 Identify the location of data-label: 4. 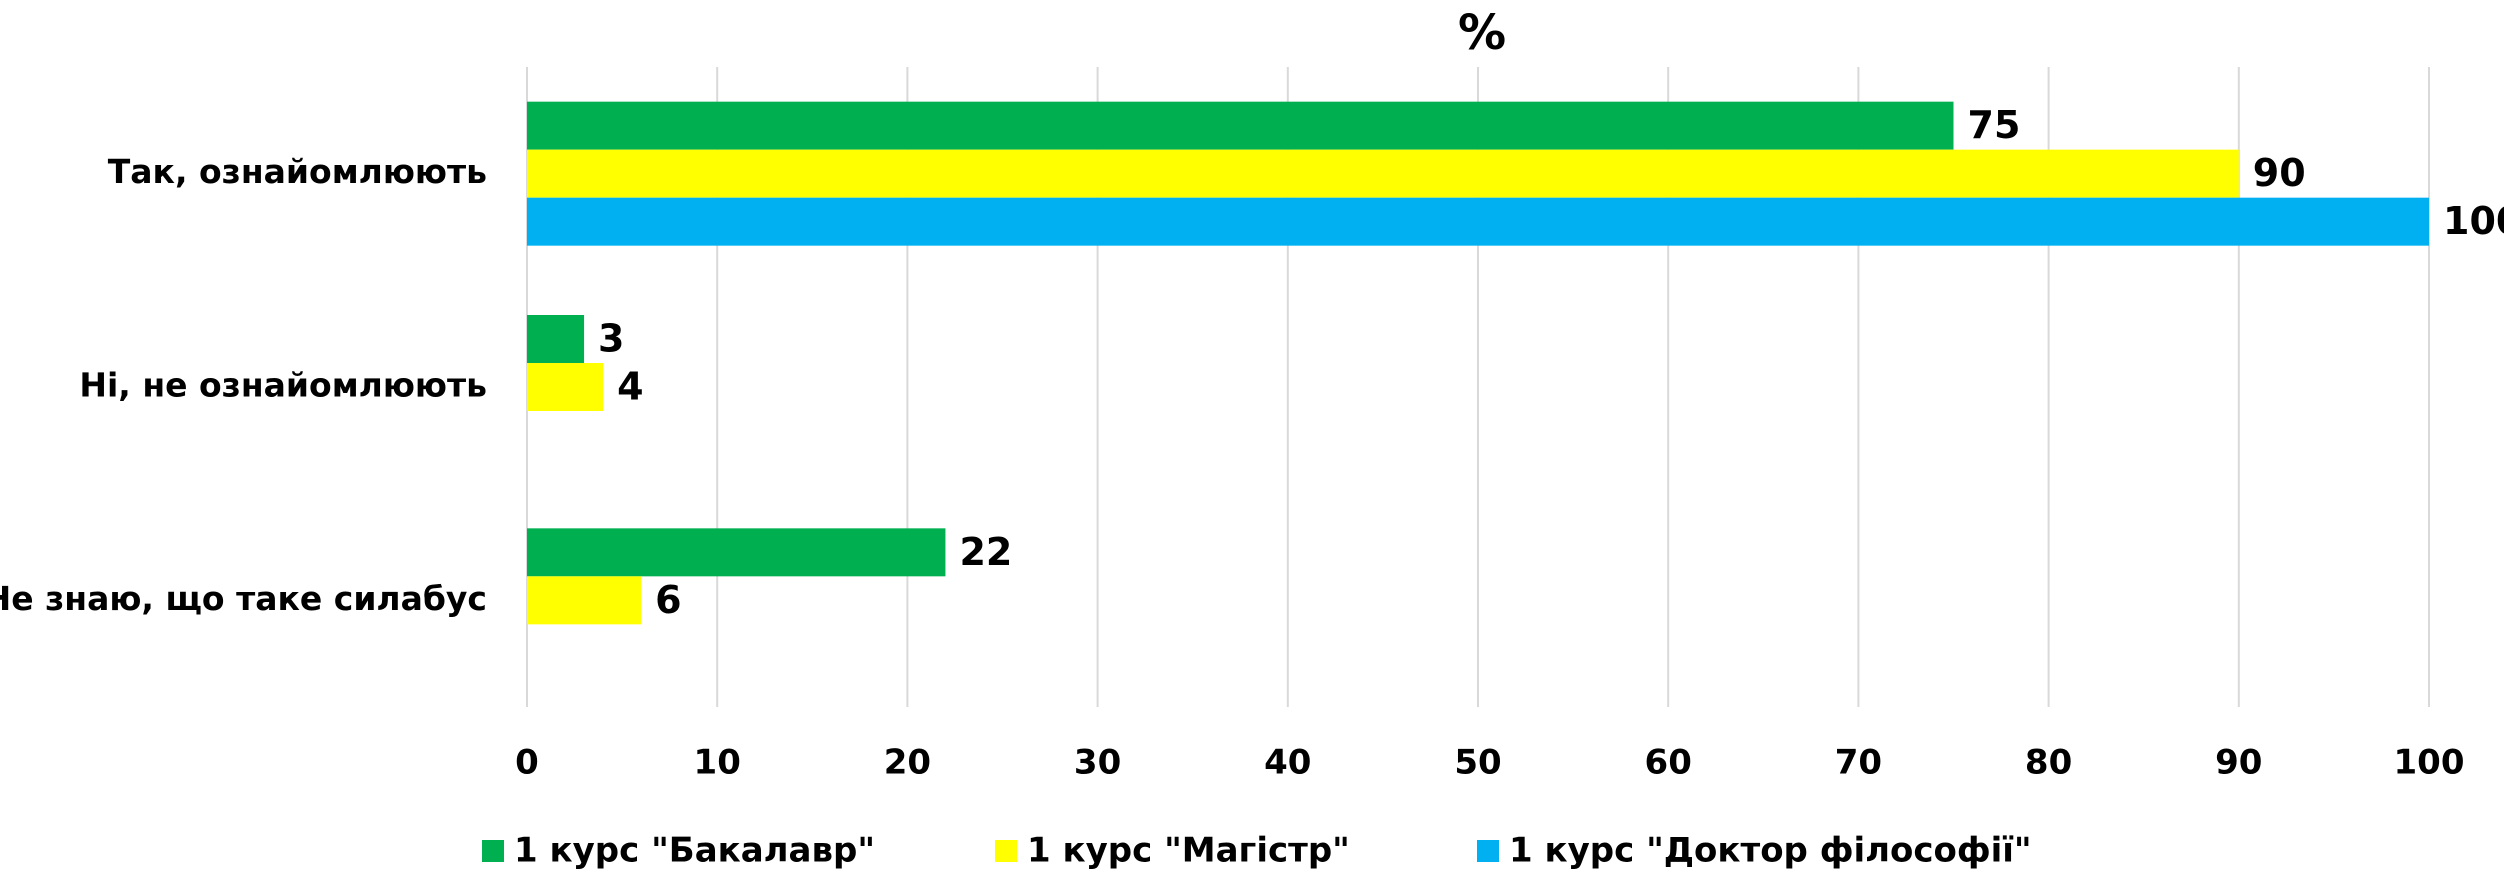
(630, 387).